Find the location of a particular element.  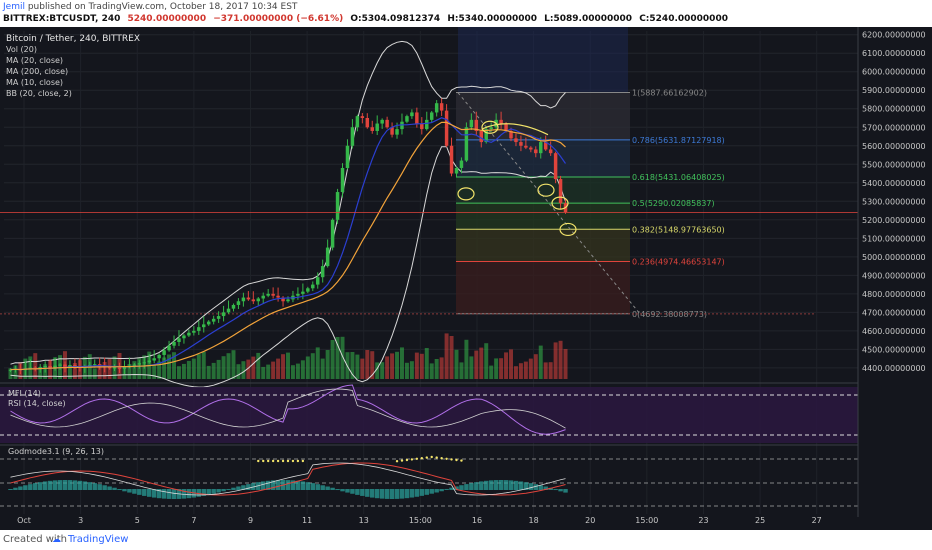

price-change: −371.00000000 (−6.61%) is located at coordinates (278, 19).